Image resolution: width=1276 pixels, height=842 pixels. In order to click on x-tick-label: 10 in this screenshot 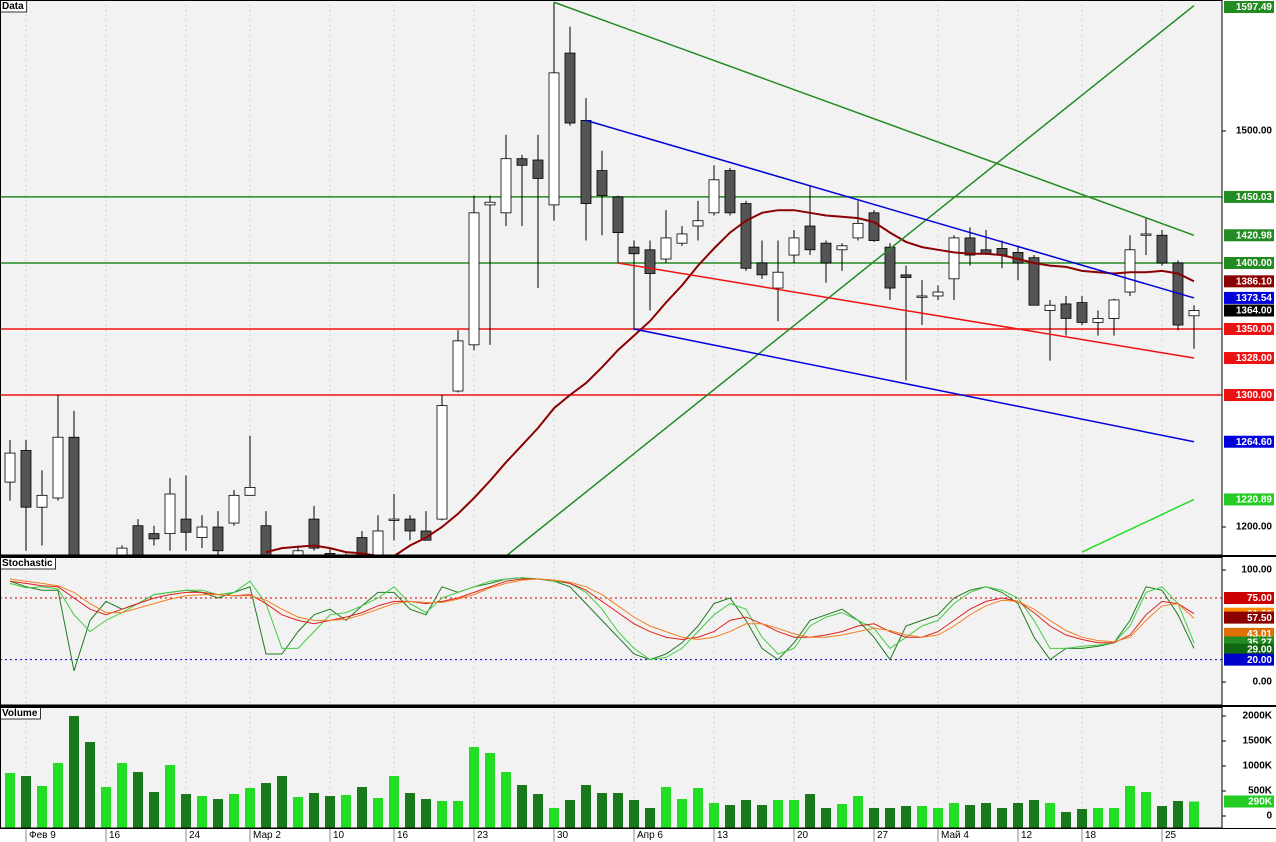, I will do `click(339, 835)`.